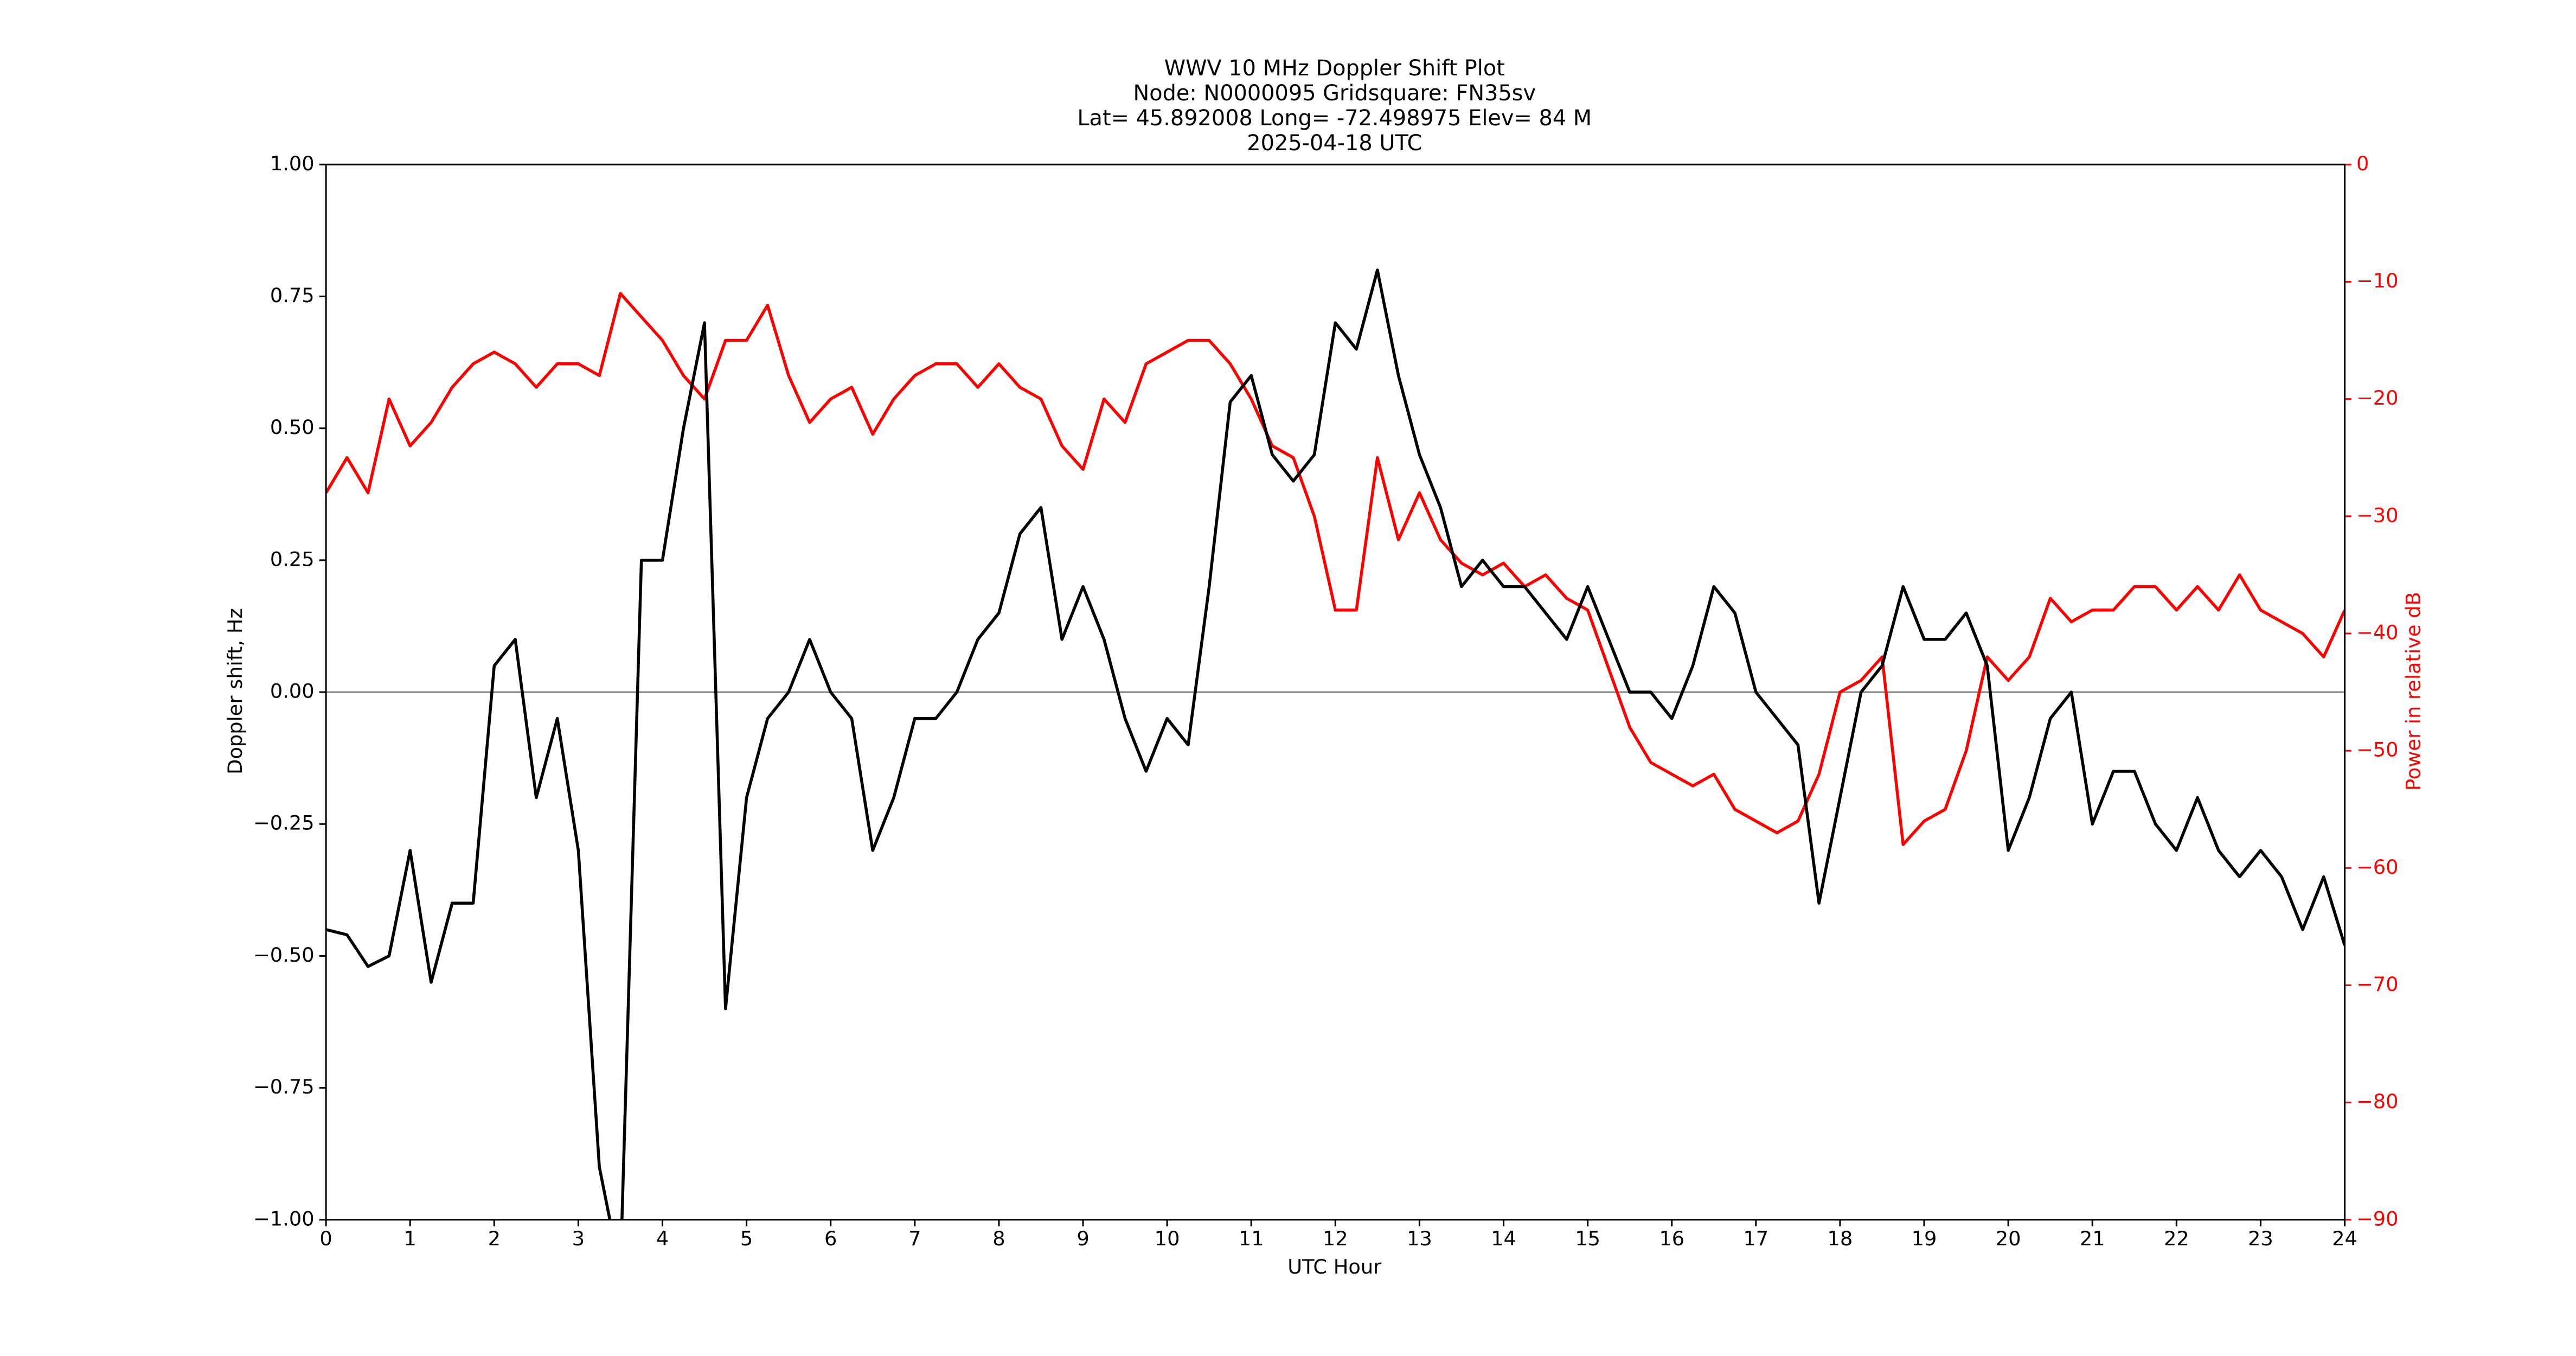 The width and height of the screenshot is (2576, 1356). I want to click on y2-tick-label: −80, so click(2377, 1101).